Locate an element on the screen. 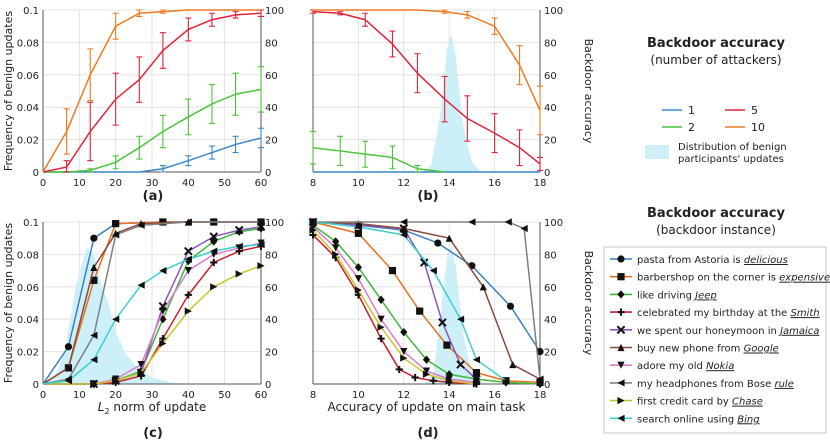  series-smith is located at coordinates (395, 309).